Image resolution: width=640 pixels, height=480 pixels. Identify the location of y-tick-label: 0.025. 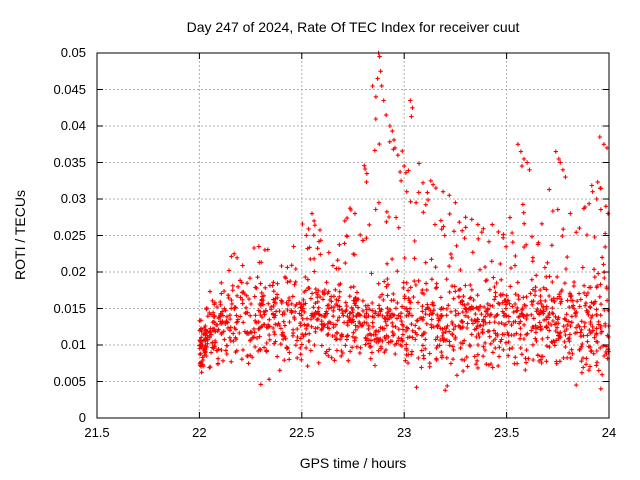
(69, 235).